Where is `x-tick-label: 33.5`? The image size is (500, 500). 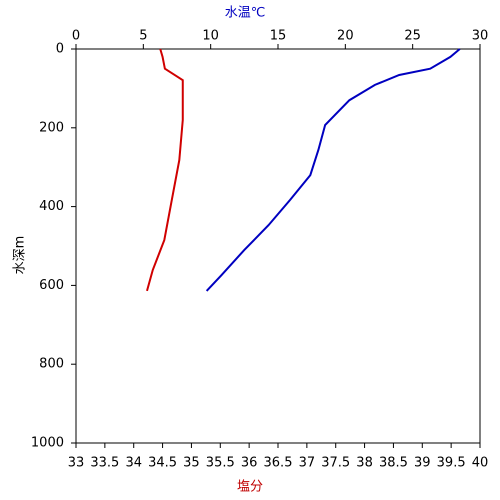
x-tick-label: 33.5 is located at coordinates (104, 463).